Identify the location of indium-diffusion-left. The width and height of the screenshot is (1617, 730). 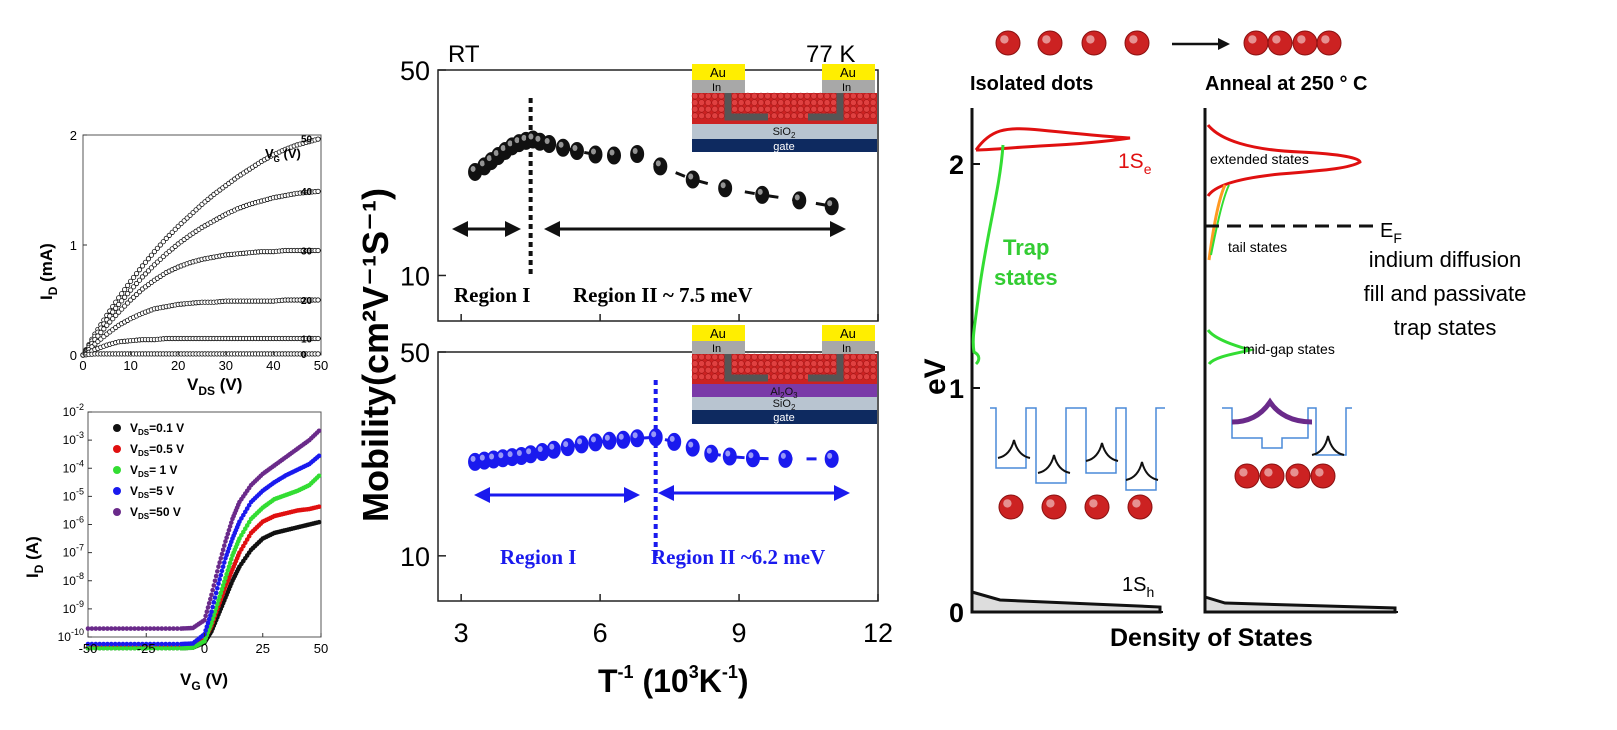
(746, 107).